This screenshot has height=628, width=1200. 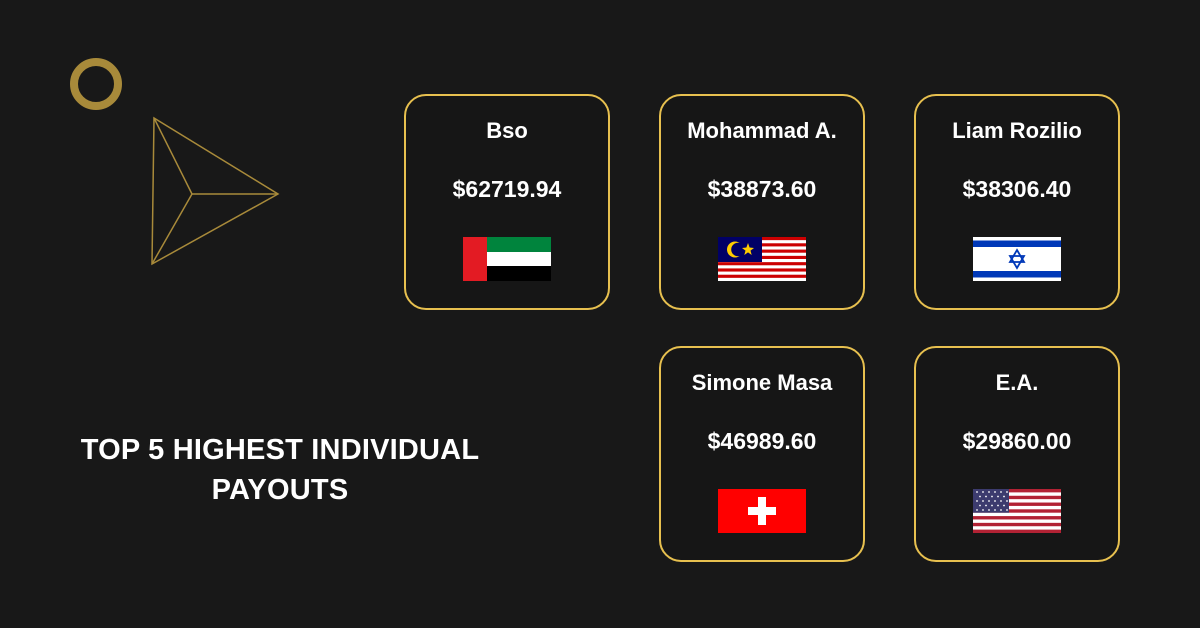 What do you see at coordinates (762, 511) in the screenshot?
I see `switzerland-flag-icon` at bounding box center [762, 511].